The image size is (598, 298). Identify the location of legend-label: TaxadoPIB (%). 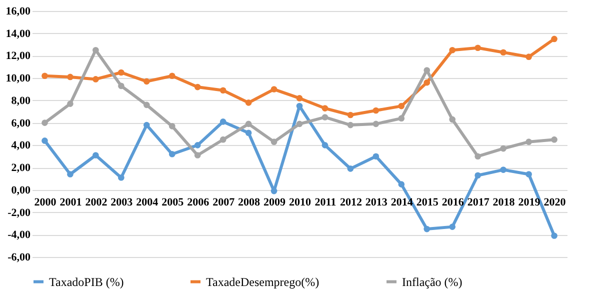
(86, 281).